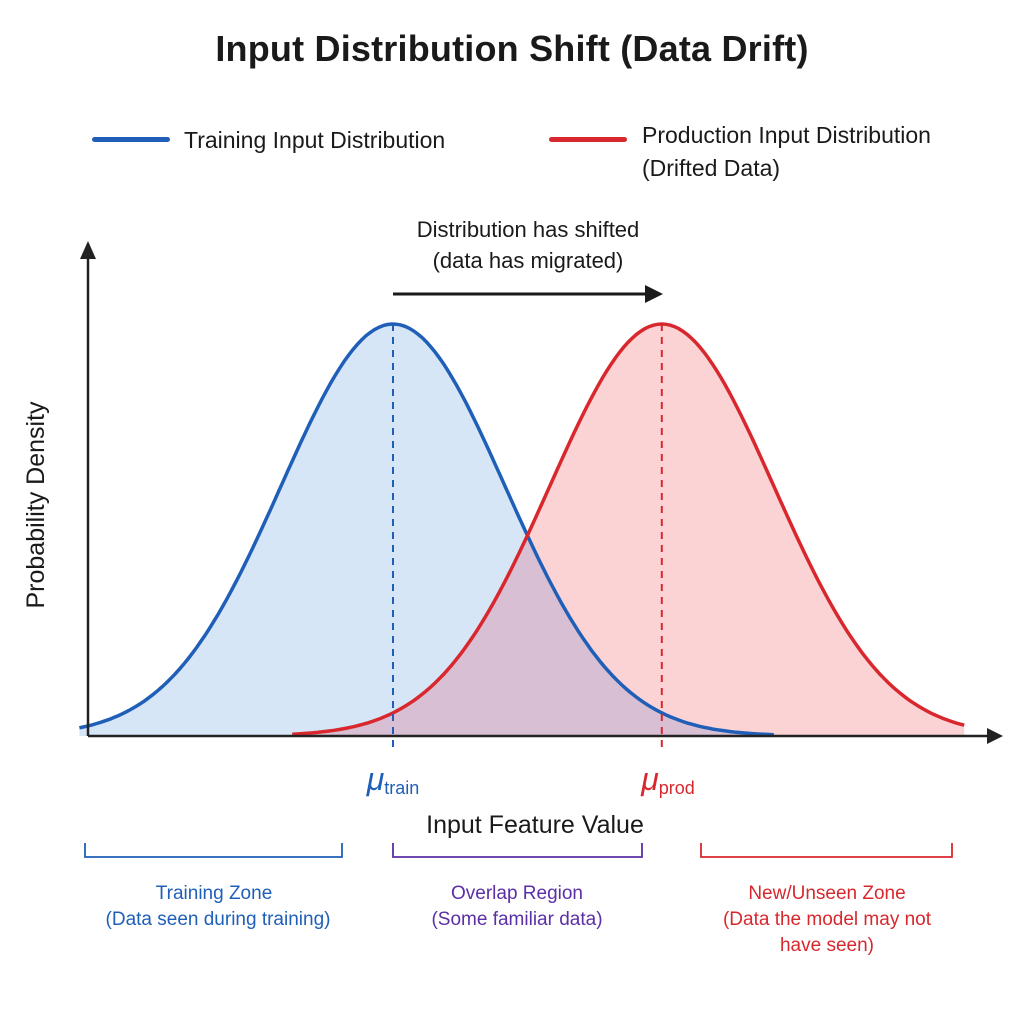 The image size is (1024, 1024). What do you see at coordinates (826, 893) in the screenshot?
I see `unseen-zone-title: New/Unseen Zone` at bounding box center [826, 893].